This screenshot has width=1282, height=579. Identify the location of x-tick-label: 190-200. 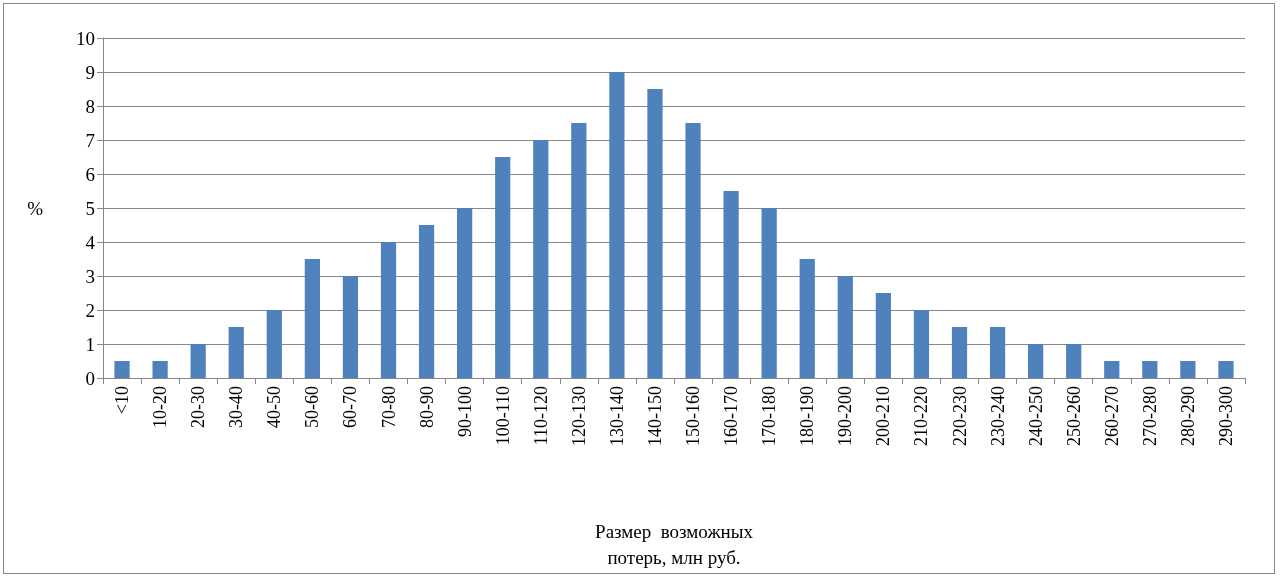
(845, 416).